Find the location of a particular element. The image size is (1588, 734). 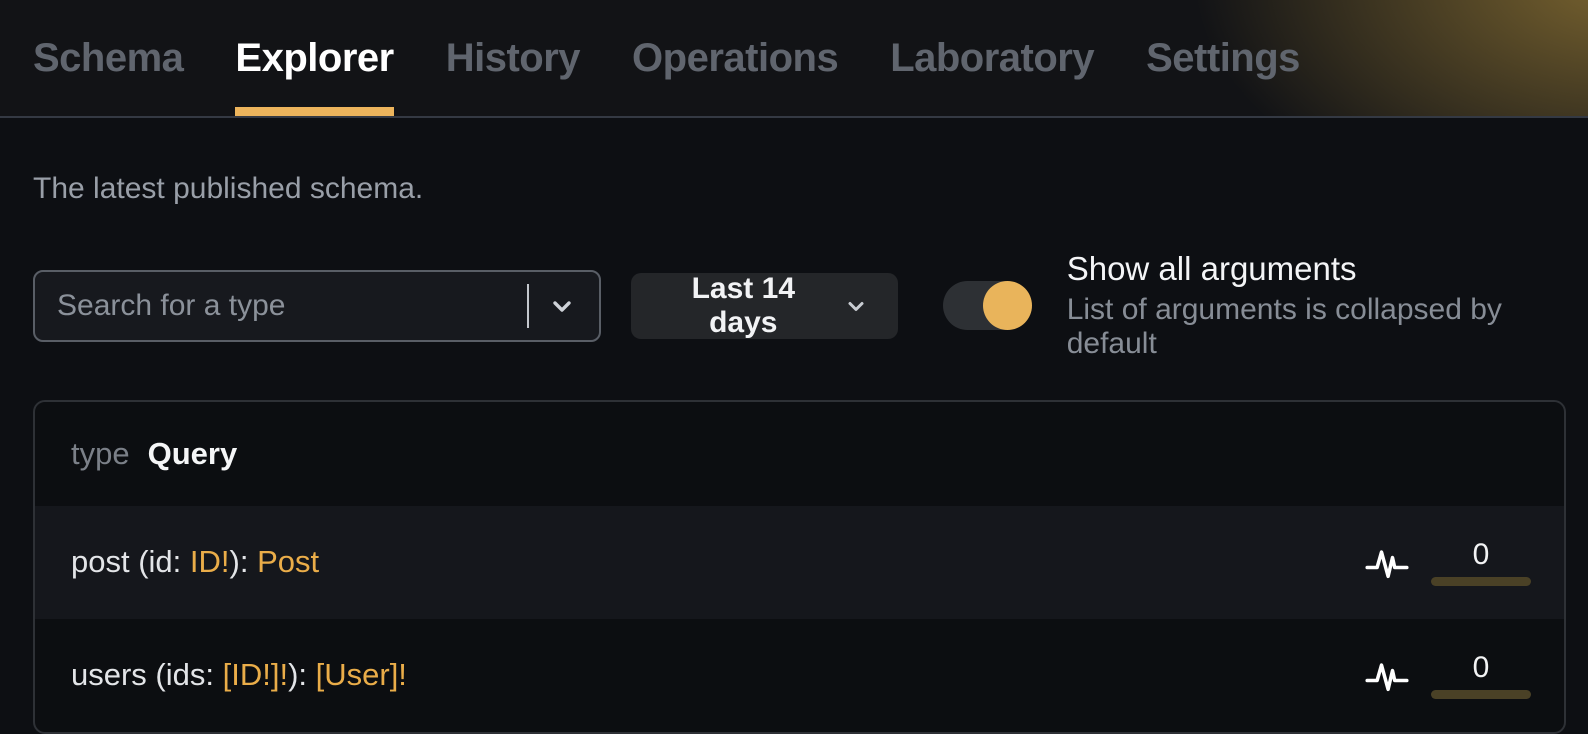

field-row-post: post (id: ID!): Post 0 is located at coordinates (799, 562).